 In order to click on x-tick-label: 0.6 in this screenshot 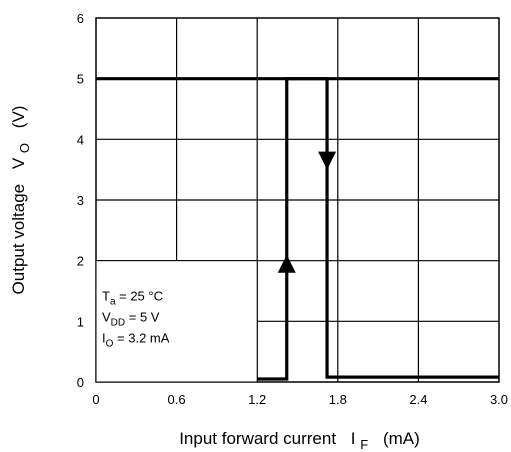, I will do `click(177, 399)`.